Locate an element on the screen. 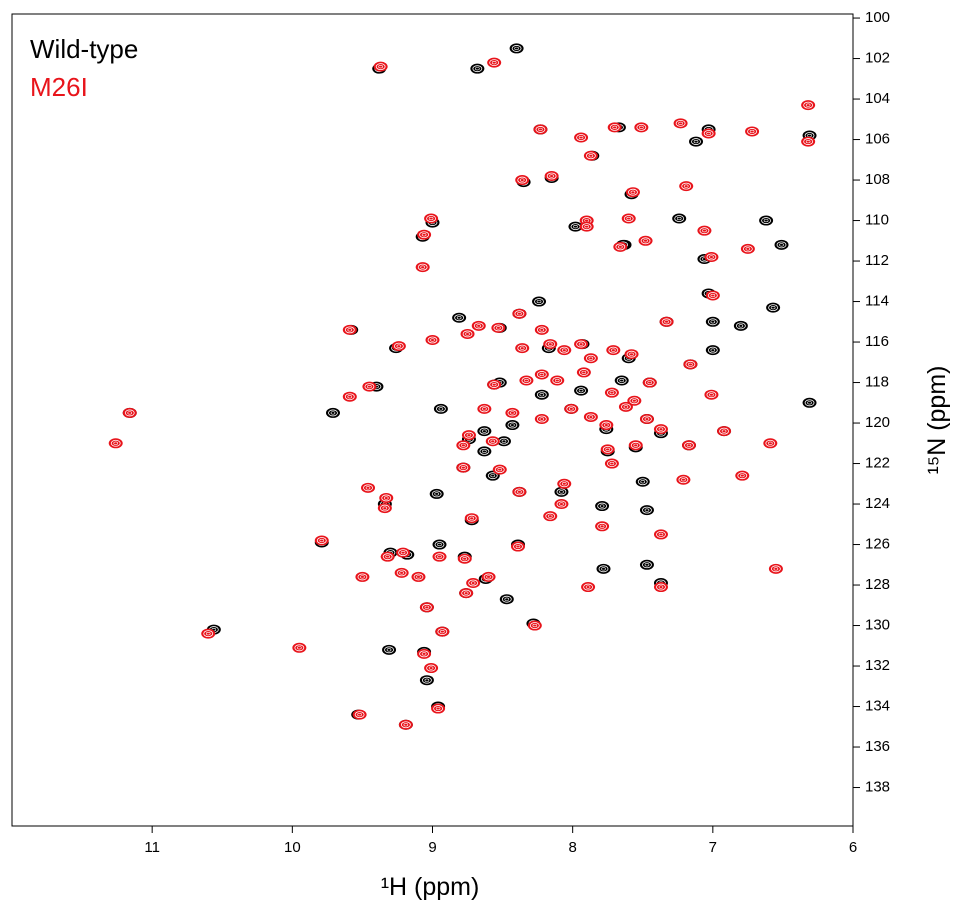 This screenshot has height=905, width=960. y-tick-label: 136 is located at coordinates (877, 746).